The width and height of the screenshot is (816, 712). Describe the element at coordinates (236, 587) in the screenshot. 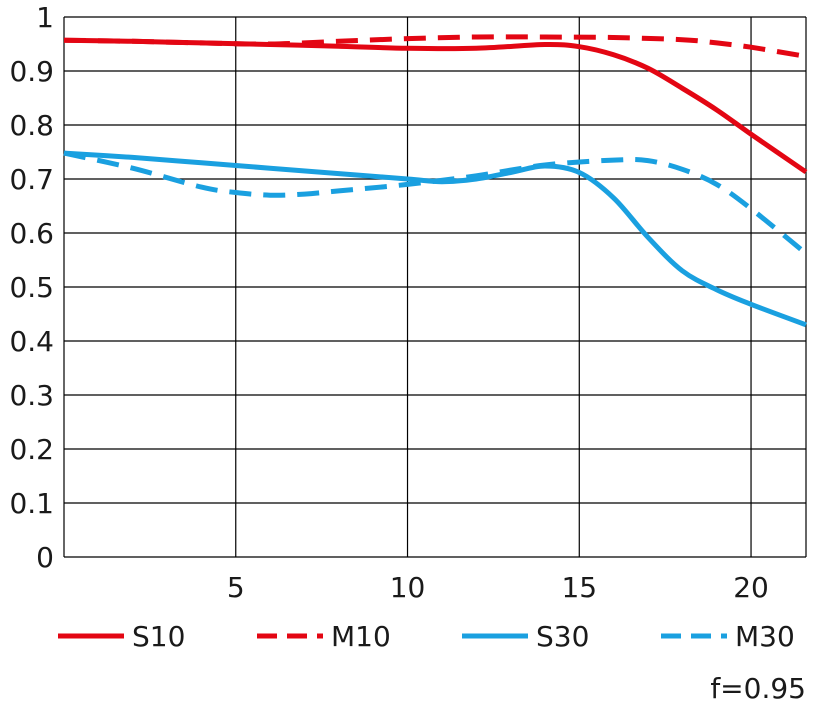

I see `x-tick-label: 5` at that location.